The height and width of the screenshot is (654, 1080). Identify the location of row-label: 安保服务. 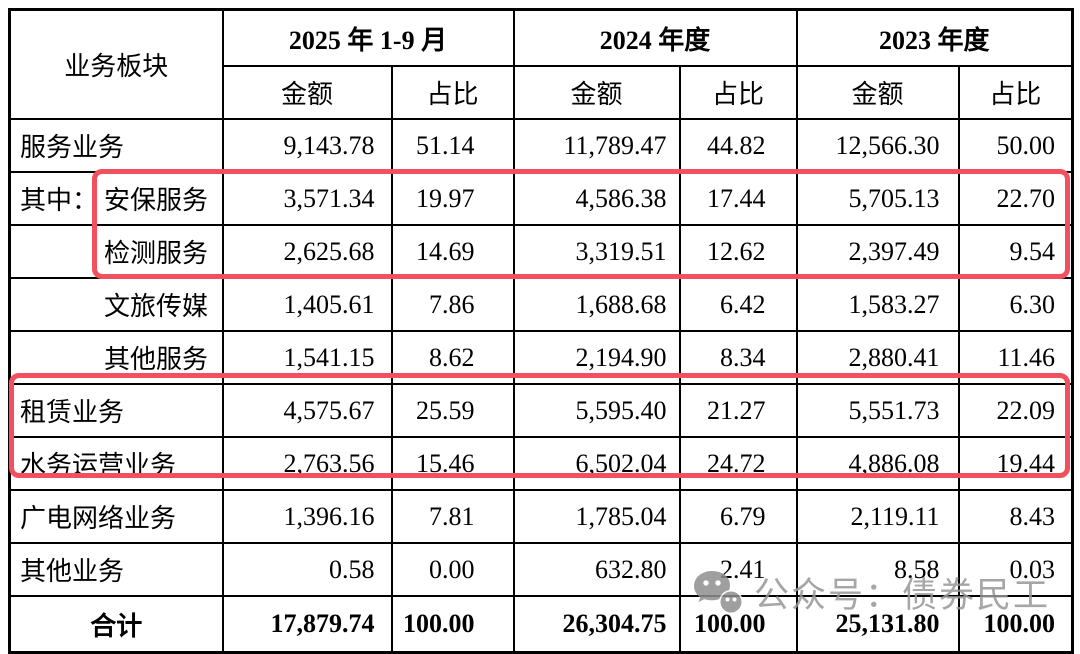
(156, 200).